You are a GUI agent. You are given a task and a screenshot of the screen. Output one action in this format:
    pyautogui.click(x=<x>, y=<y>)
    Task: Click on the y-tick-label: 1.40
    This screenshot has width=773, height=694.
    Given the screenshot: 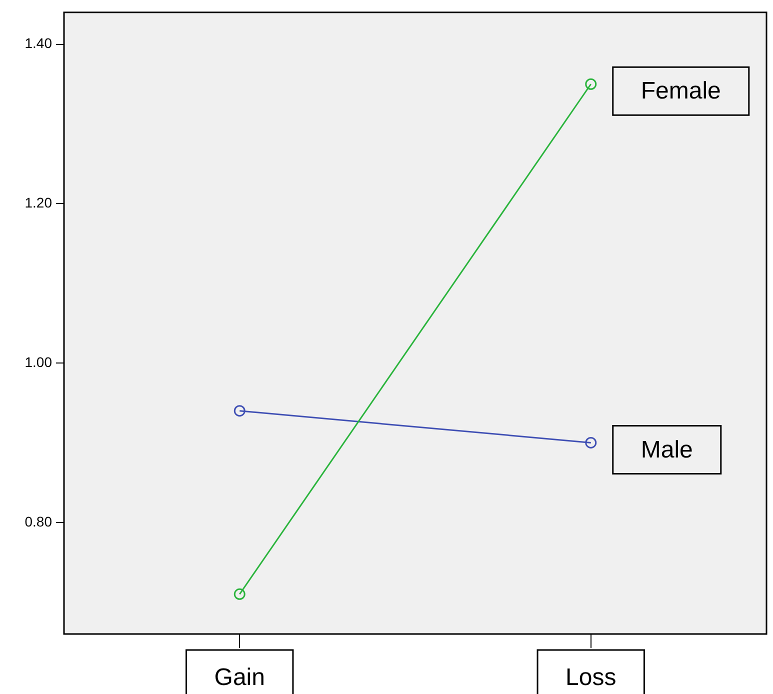 What is the action you would take?
    pyautogui.click(x=38, y=43)
    